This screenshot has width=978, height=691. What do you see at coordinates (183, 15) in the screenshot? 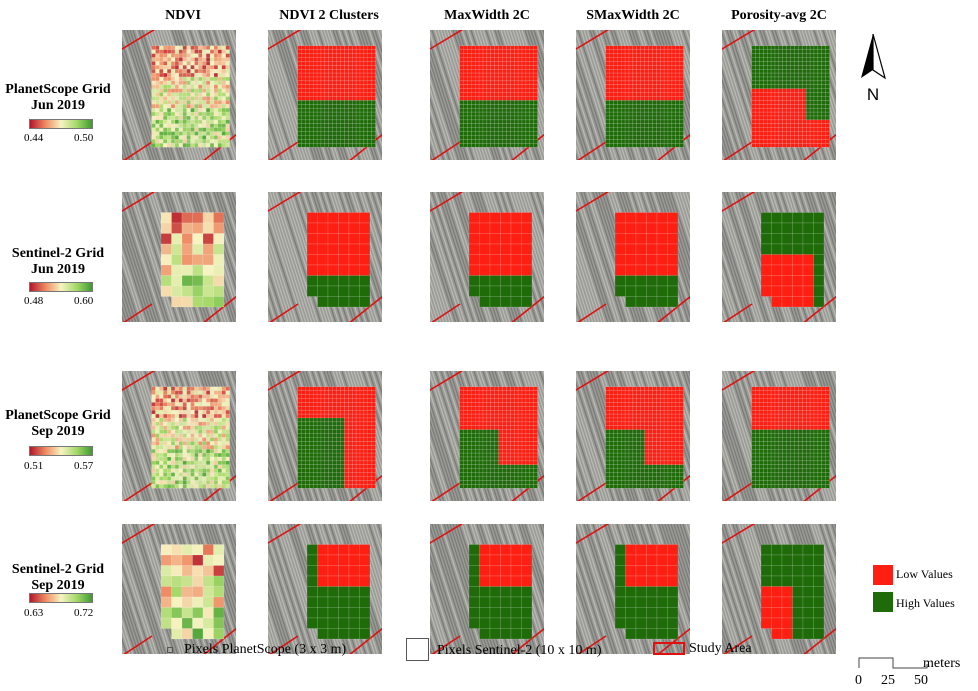
I see `column-header-ndvi: NDVI` at bounding box center [183, 15].